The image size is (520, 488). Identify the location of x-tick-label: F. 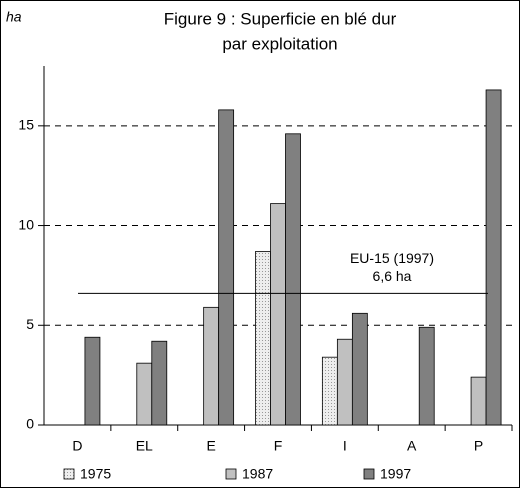
(278, 446).